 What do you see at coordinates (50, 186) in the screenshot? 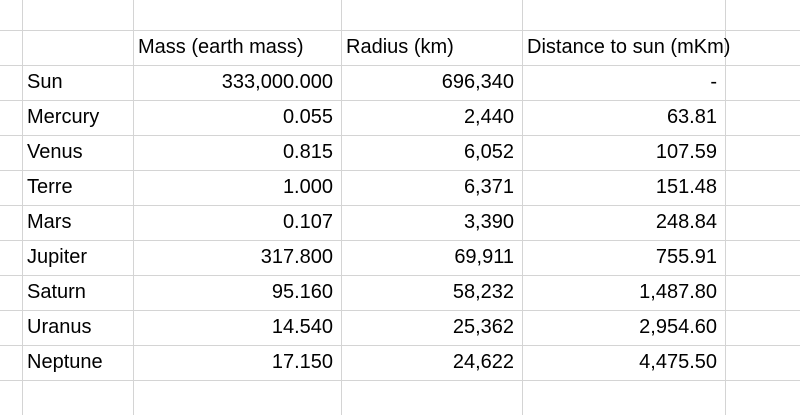
I see `row-name-cell: Terre` at bounding box center [50, 186].